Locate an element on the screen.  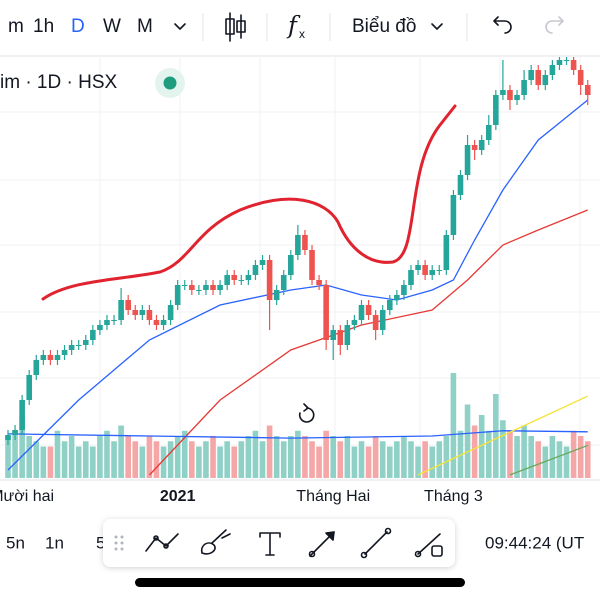
interval: W is located at coordinates (112, 26).